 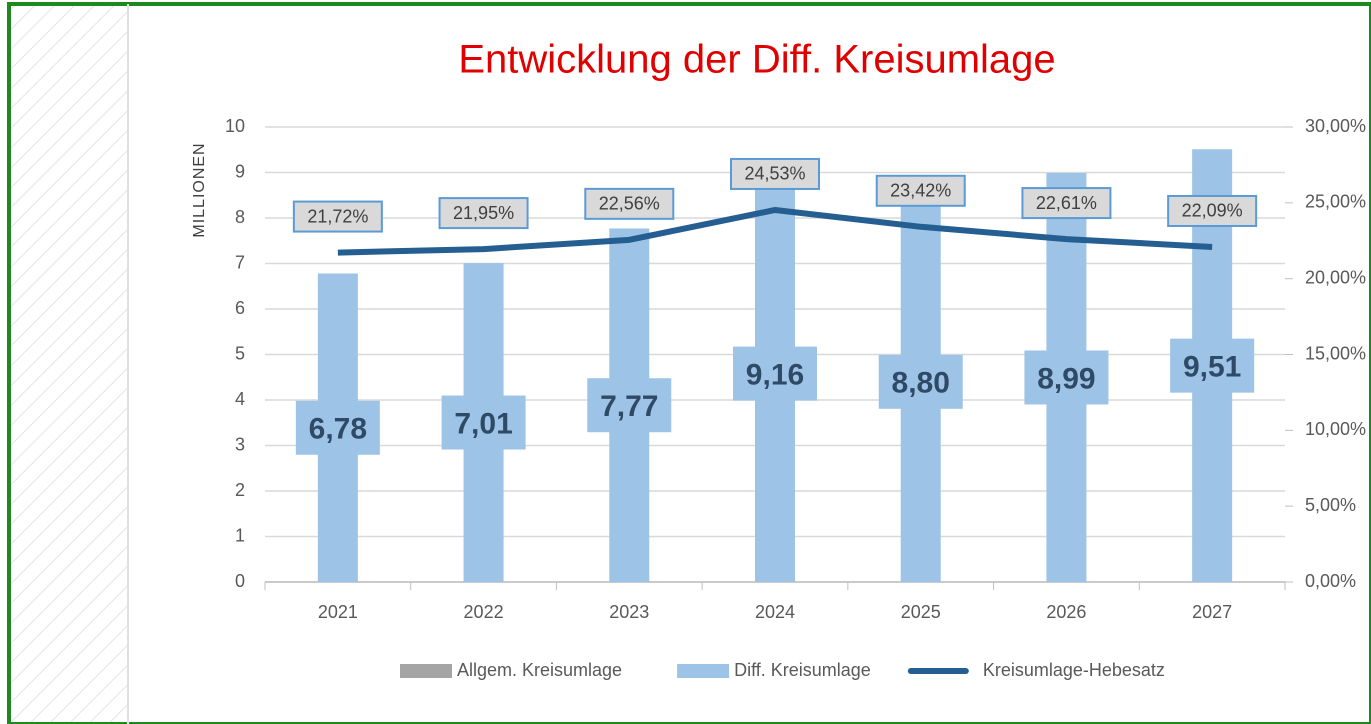 What do you see at coordinates (1335, 429) in the screenshot?
I see `y2-tick-label: 10,00%` at bounding box center [1335, 429].